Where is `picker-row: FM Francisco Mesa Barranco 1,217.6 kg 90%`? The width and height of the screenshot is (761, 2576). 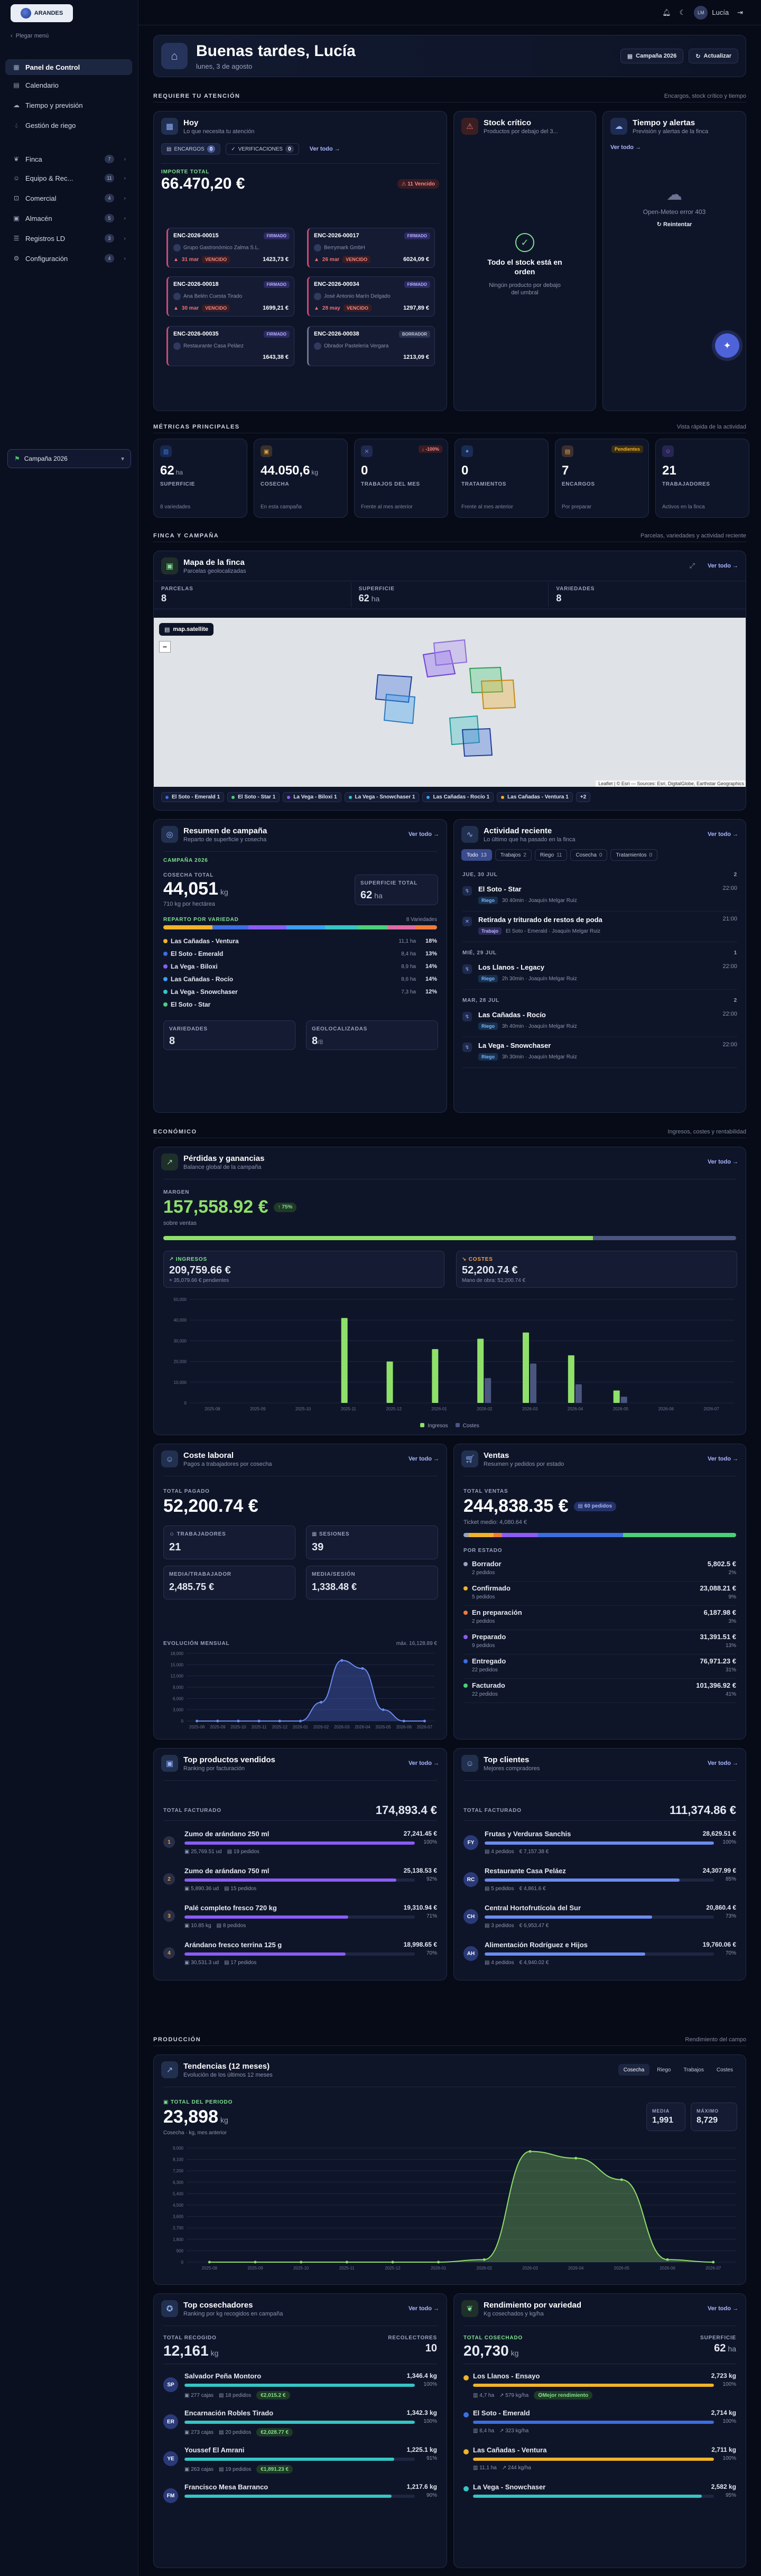 picker-row: FM Francisco Mesa Barranco 1,217.6 kg 90% is located at coordinates (300, 2498).